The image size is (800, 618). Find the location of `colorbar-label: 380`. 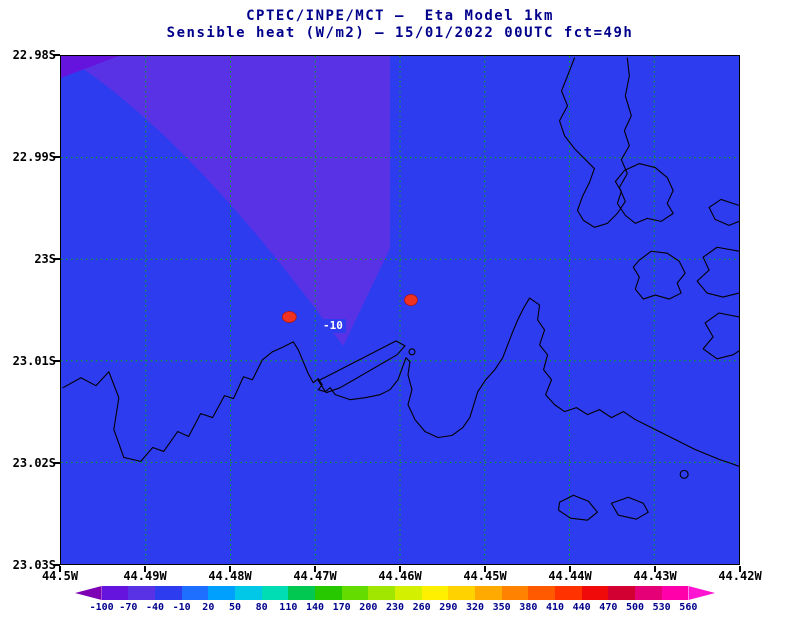

colorbar-label: 380 is located at coordinates (528, 607).